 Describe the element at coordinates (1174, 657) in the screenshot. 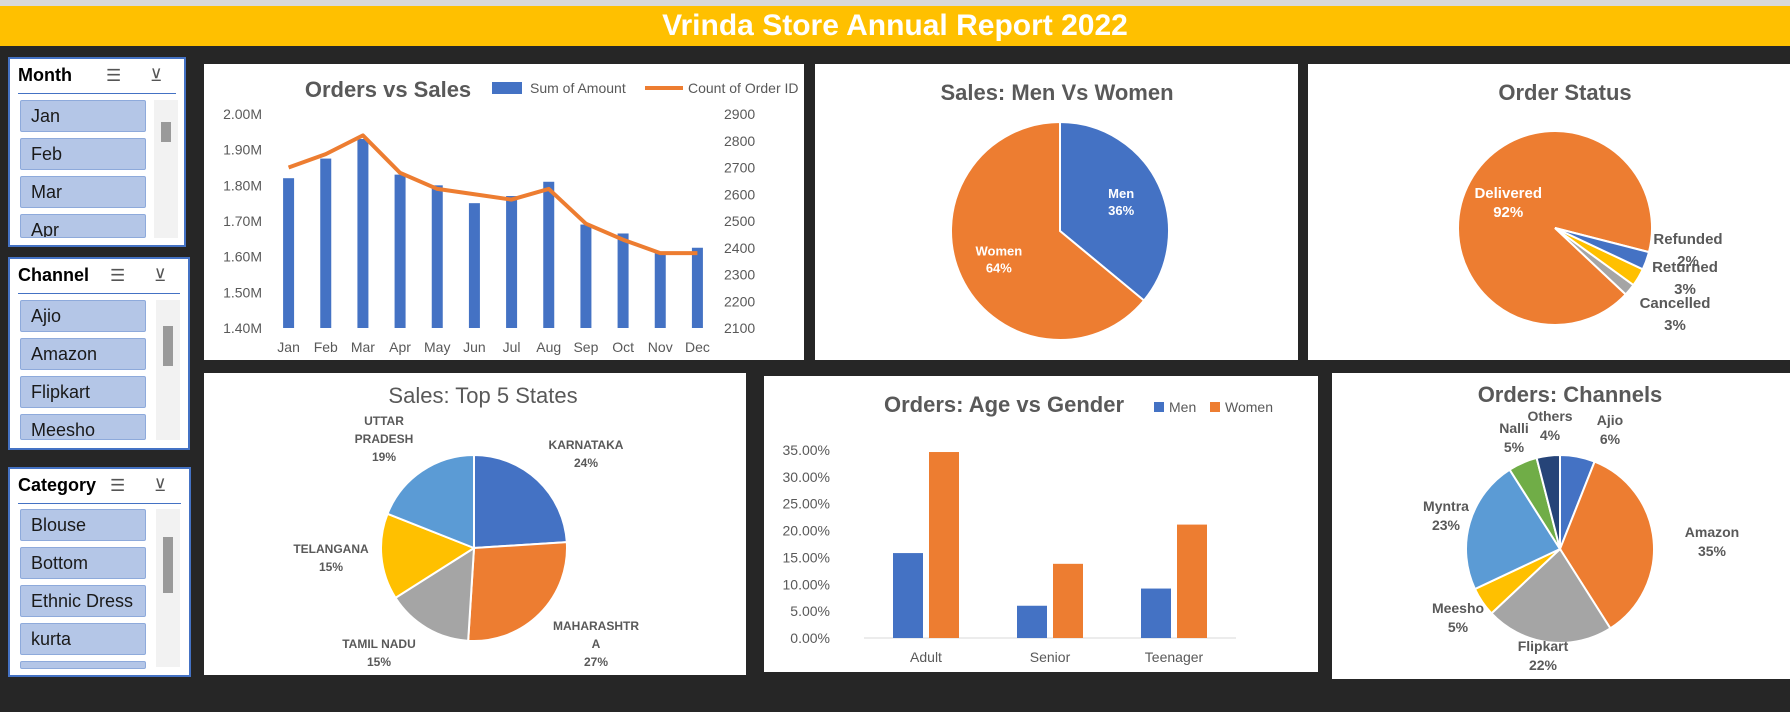

I see `x-tick-label: Teenager` at that location.